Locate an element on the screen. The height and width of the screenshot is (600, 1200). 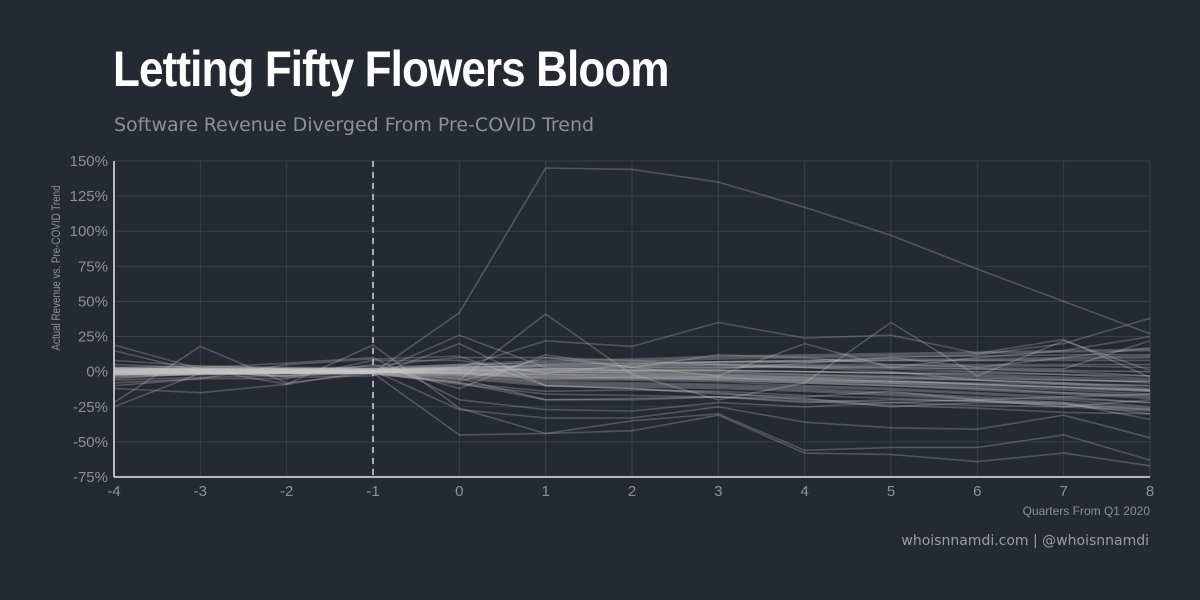
x-tick-label: 2 is located at coordinates (632, 491).